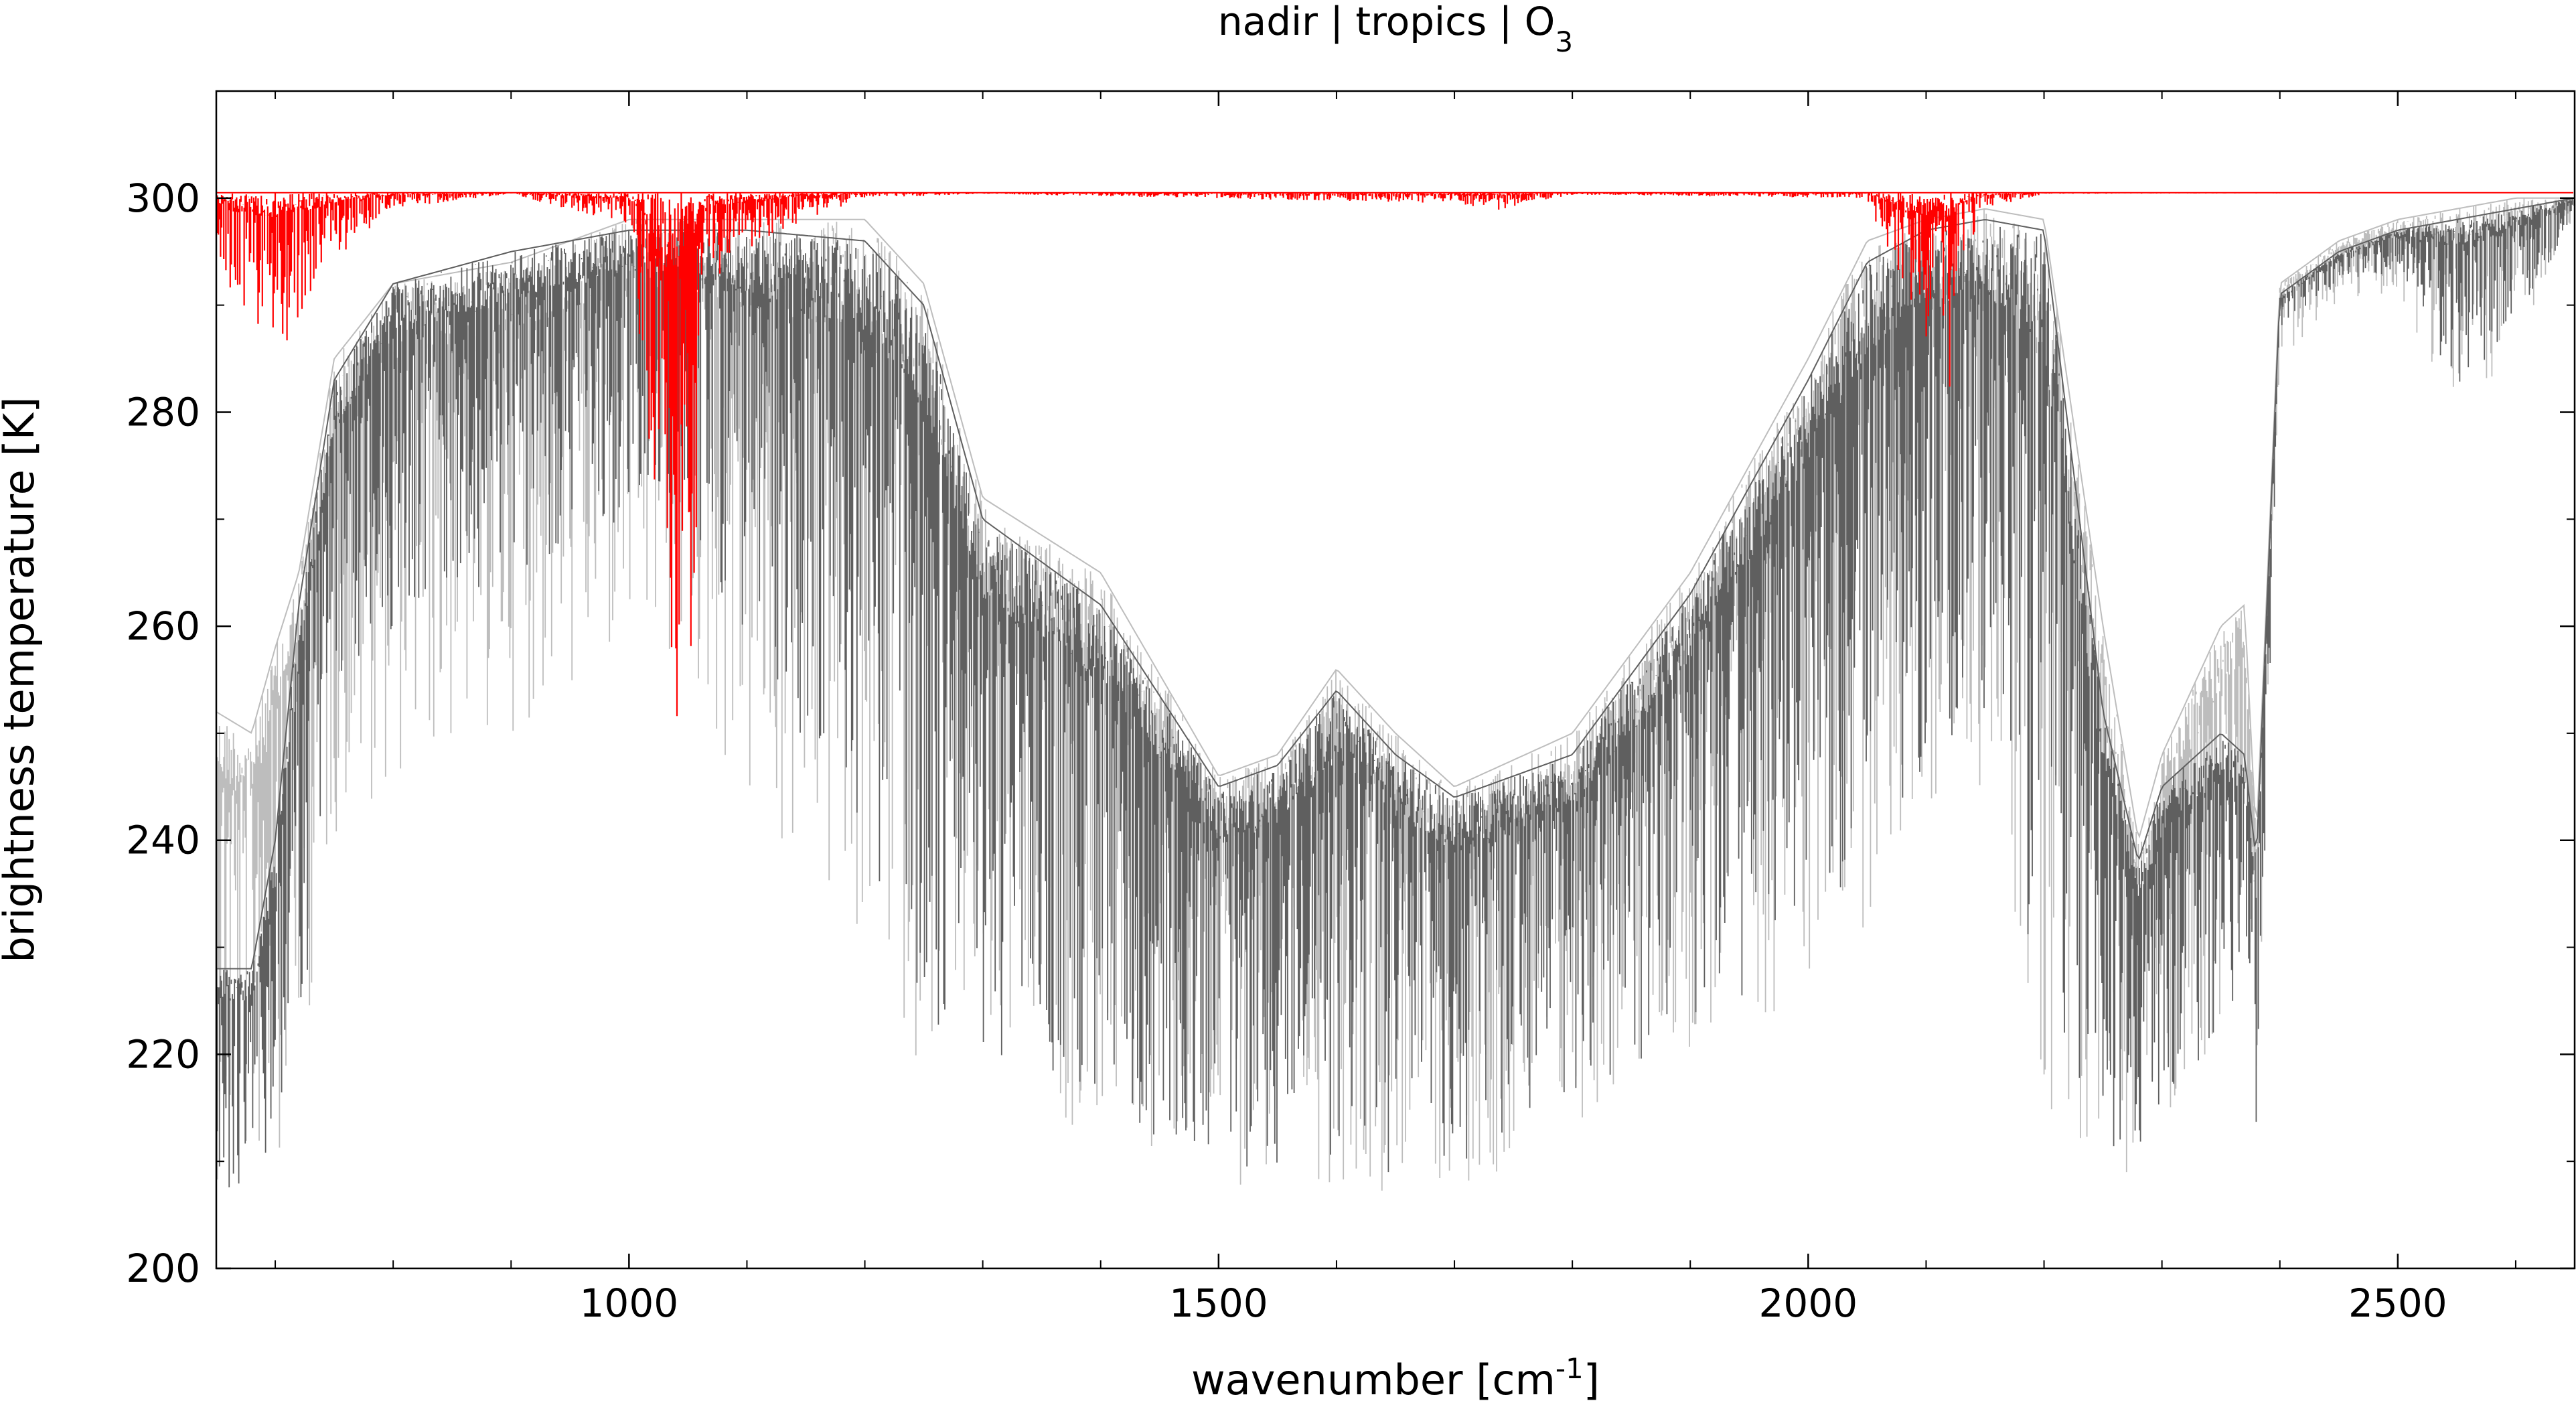  Describe the element at coordinates (163, 626) in the screenshot. I see `y-tick-label-260: 260` at that location.